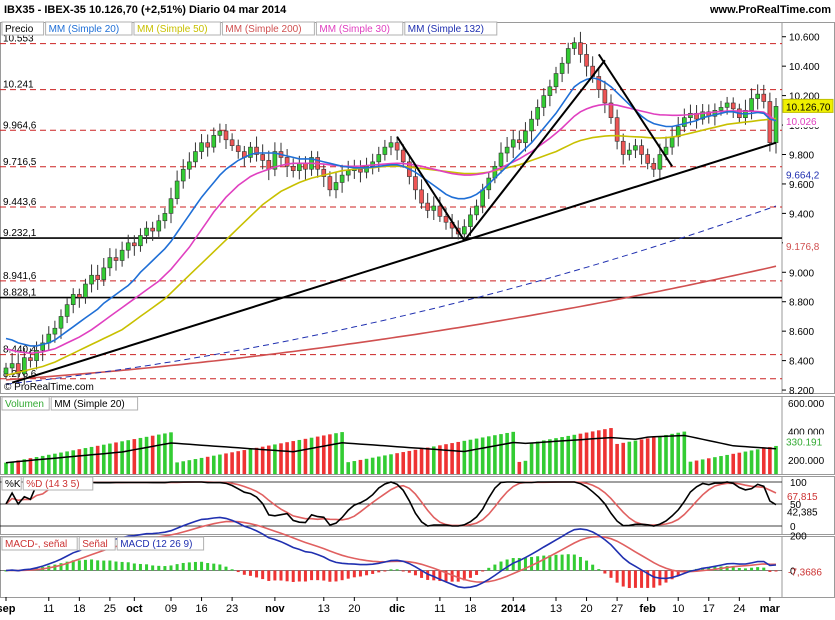 This screenshot has height=620, width=835. What do you see at coordinates (36, 544) in the screenshot?
I see `macd-legend-item: MACD-, señal` at bounding box center [36, 544].